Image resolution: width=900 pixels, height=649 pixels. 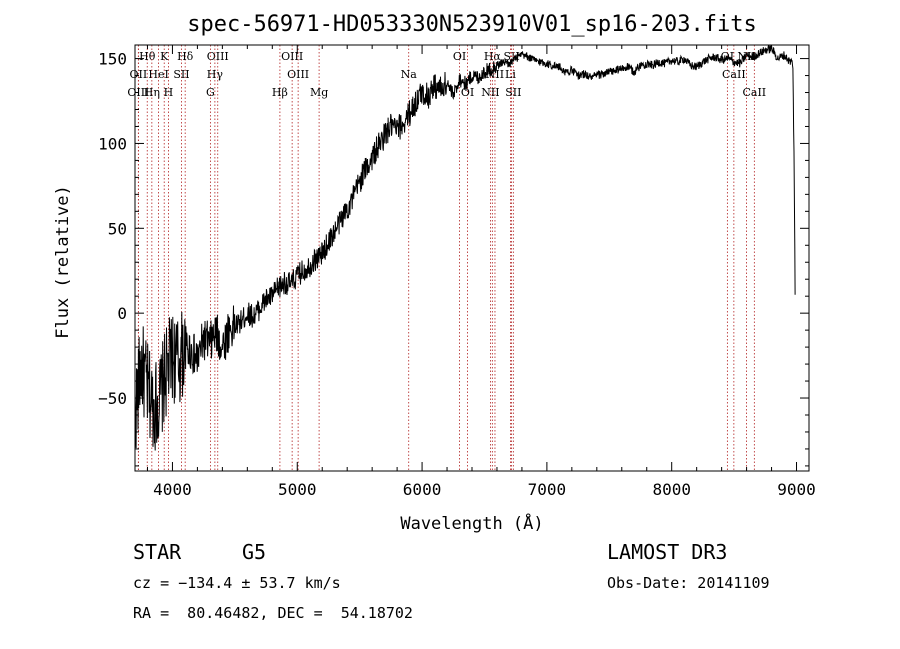 What do you see at coordinates (471, 523) in the screenshot?
I see `x-axis-label: Wavelength (Å)` at bounding box center [471, 523].